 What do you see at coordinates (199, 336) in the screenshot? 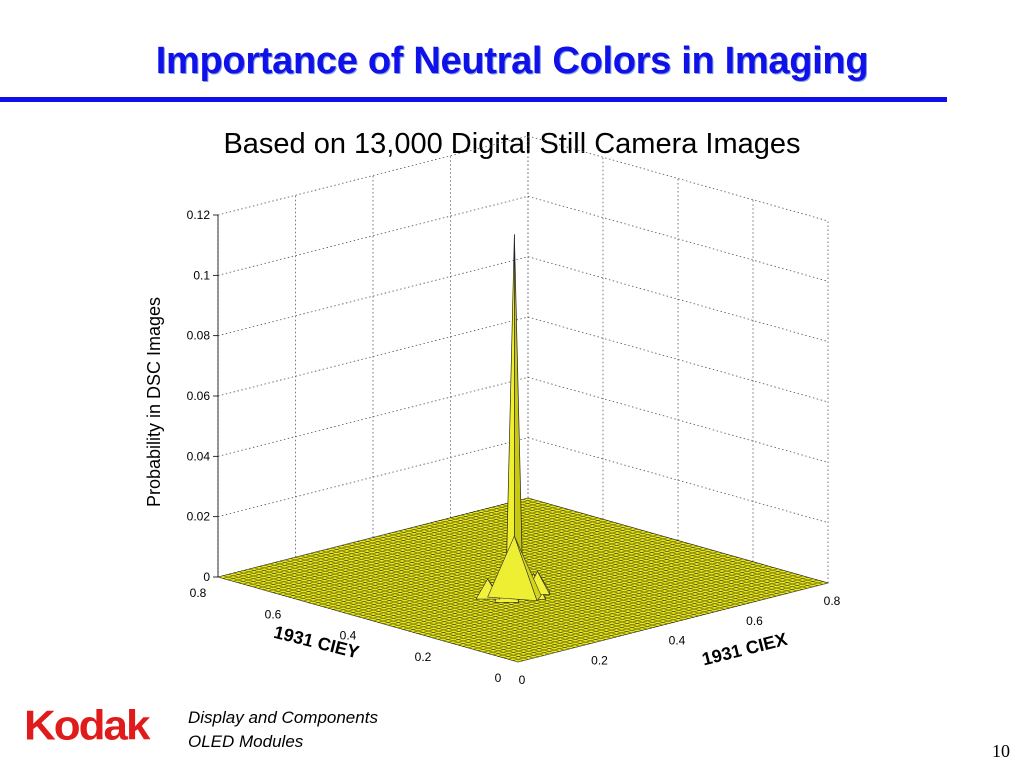
I see `z-tick-label: 0.08` at bounding box center [199, 336].